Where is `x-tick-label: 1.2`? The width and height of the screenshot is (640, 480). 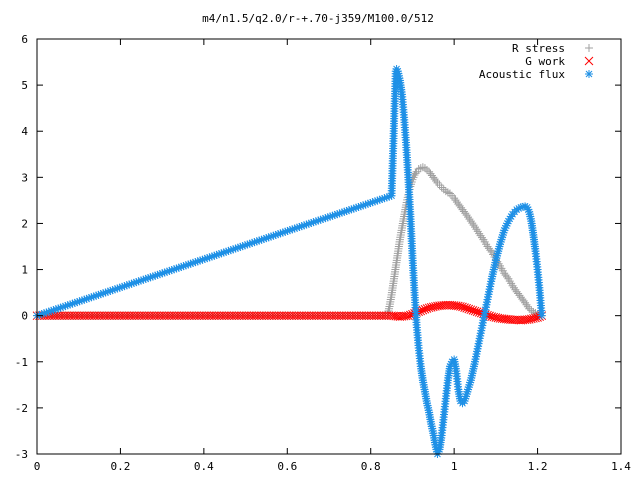
x-tick-label: 1.2 is located at coordinates (538, 466).